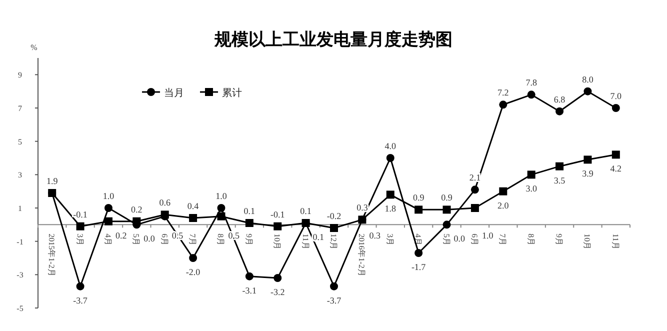 The image size is (667, 331). What do you see at coordinates (616, 96) in the screenshot?
I see `data-label: 7.0` at bounding box center [616, 96].